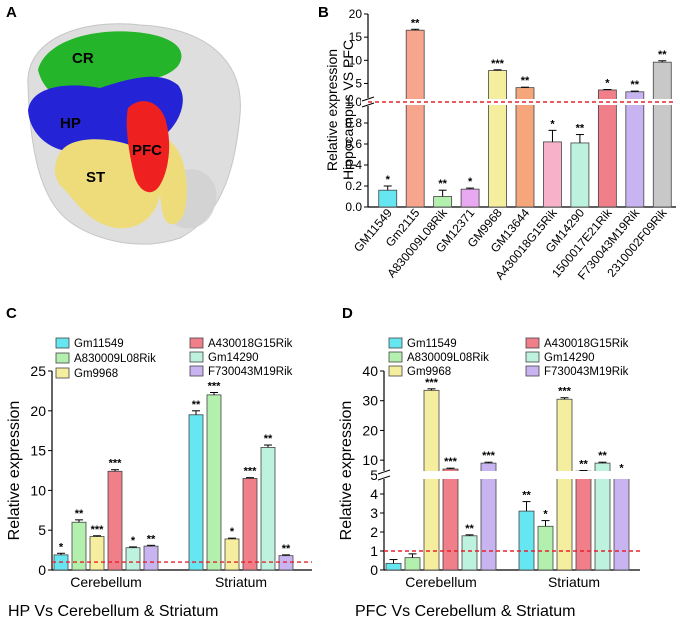  Describe the element at coordinates (38, 371) in the screenshot. I see `c-y-tick-label: 25` at that location.